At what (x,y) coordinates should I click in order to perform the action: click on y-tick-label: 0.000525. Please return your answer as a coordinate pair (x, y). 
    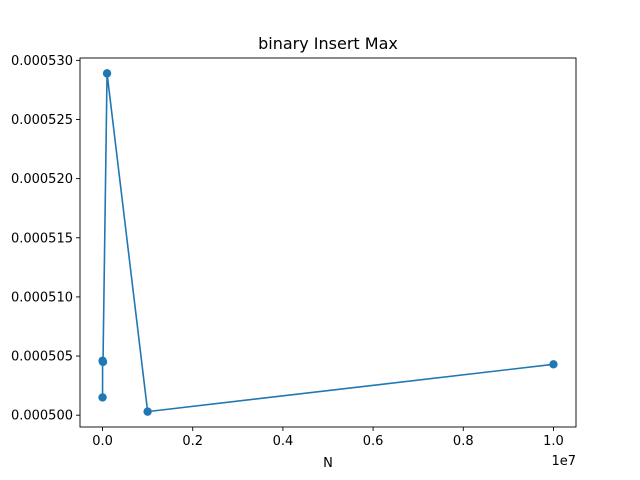
    Looking at the image, I should click on (42, 120).